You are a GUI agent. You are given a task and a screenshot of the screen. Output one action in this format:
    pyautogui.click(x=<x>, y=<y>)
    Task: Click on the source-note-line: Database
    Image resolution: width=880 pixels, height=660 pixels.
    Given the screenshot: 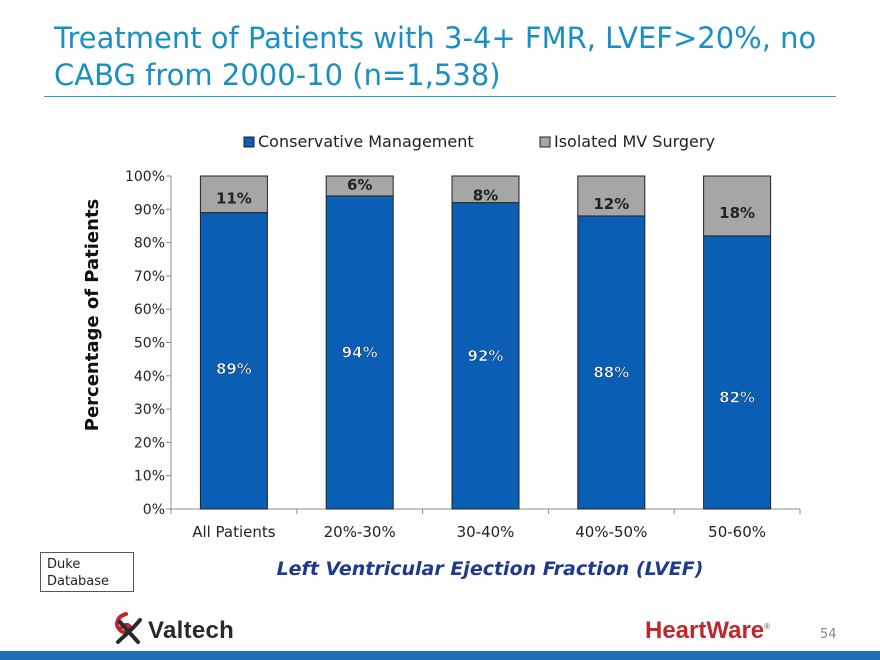 What is the action you would take?
    pyautogui.click(x=78, y=581)
    